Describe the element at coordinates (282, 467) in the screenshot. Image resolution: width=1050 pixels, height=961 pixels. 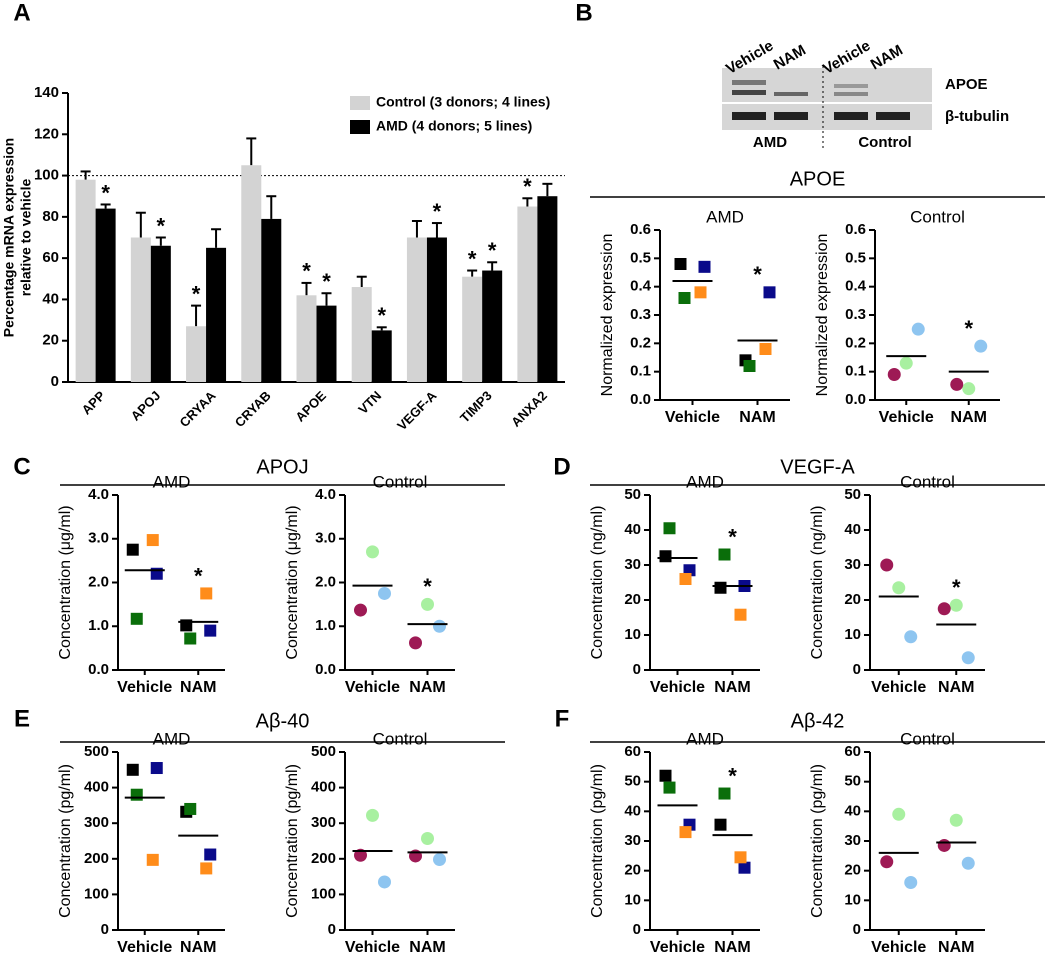
I see `section-title: APOJ` at that location.